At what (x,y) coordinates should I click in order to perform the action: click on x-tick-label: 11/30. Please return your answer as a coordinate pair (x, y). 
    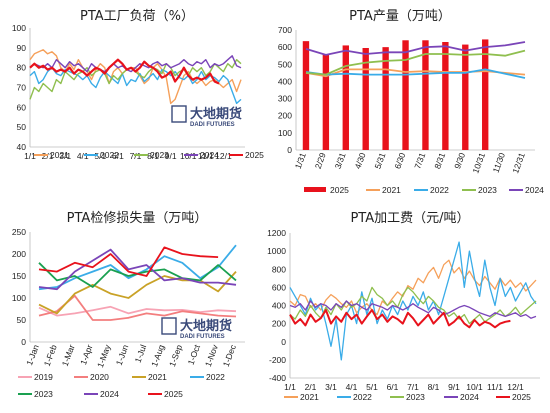
    Looking at the image, I should click on (499, 162).